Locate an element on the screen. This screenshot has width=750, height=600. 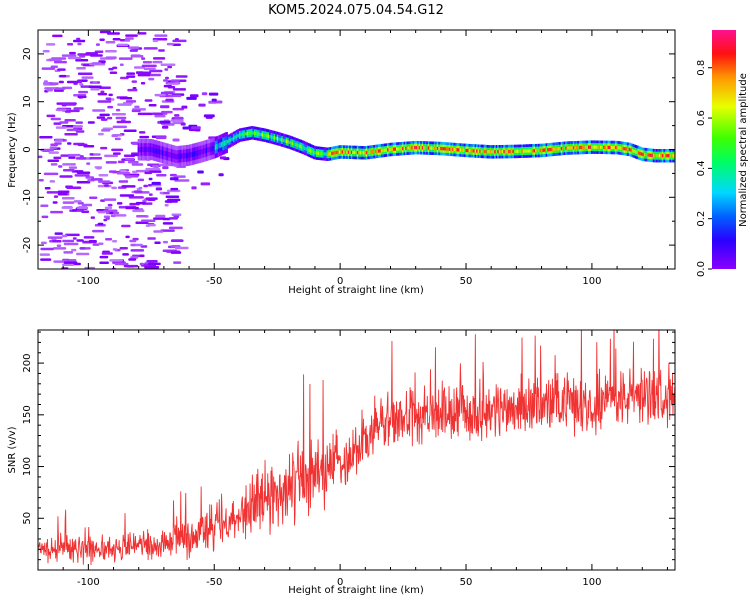
colorbar-tick-label: 0.0 is located at coordinates (701, 269).